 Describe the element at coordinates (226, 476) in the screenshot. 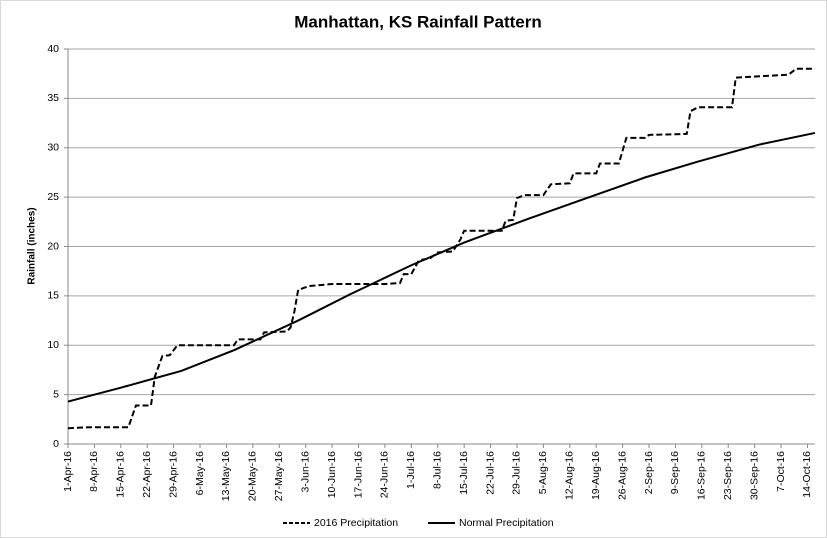

I see `x-tick-label: 13-May-16` at that location.